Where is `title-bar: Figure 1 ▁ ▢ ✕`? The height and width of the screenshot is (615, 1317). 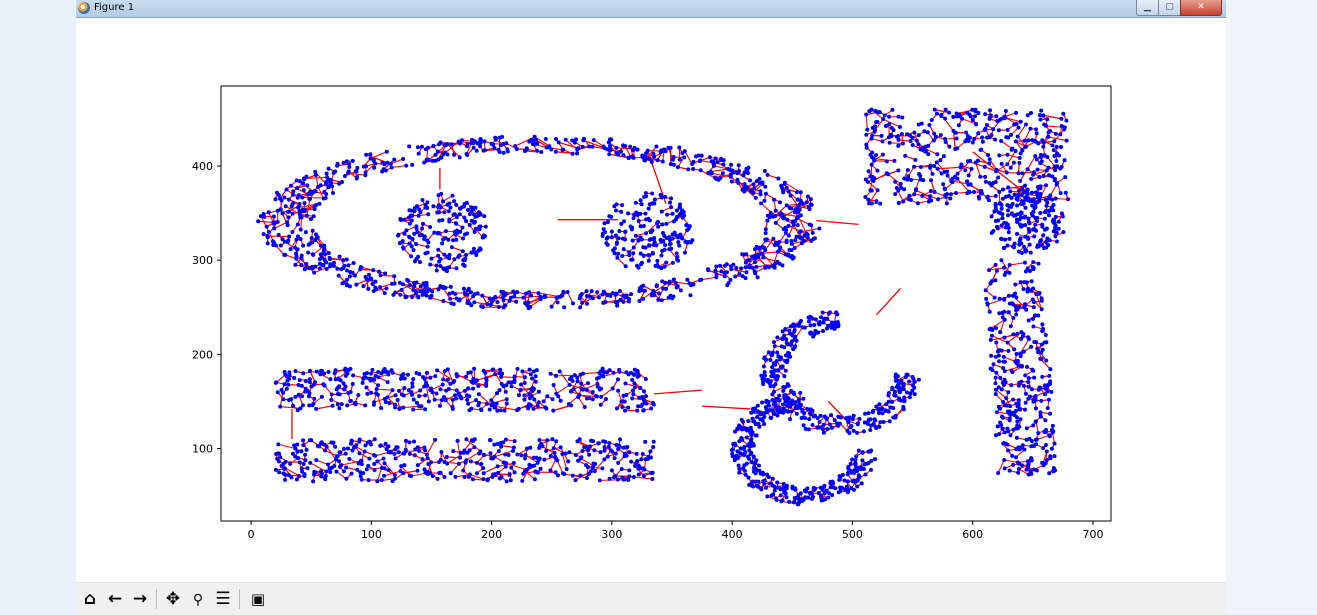 title-bar: Figure 1 ▁ ▢ ✕ is located at coordinates (651, 9).